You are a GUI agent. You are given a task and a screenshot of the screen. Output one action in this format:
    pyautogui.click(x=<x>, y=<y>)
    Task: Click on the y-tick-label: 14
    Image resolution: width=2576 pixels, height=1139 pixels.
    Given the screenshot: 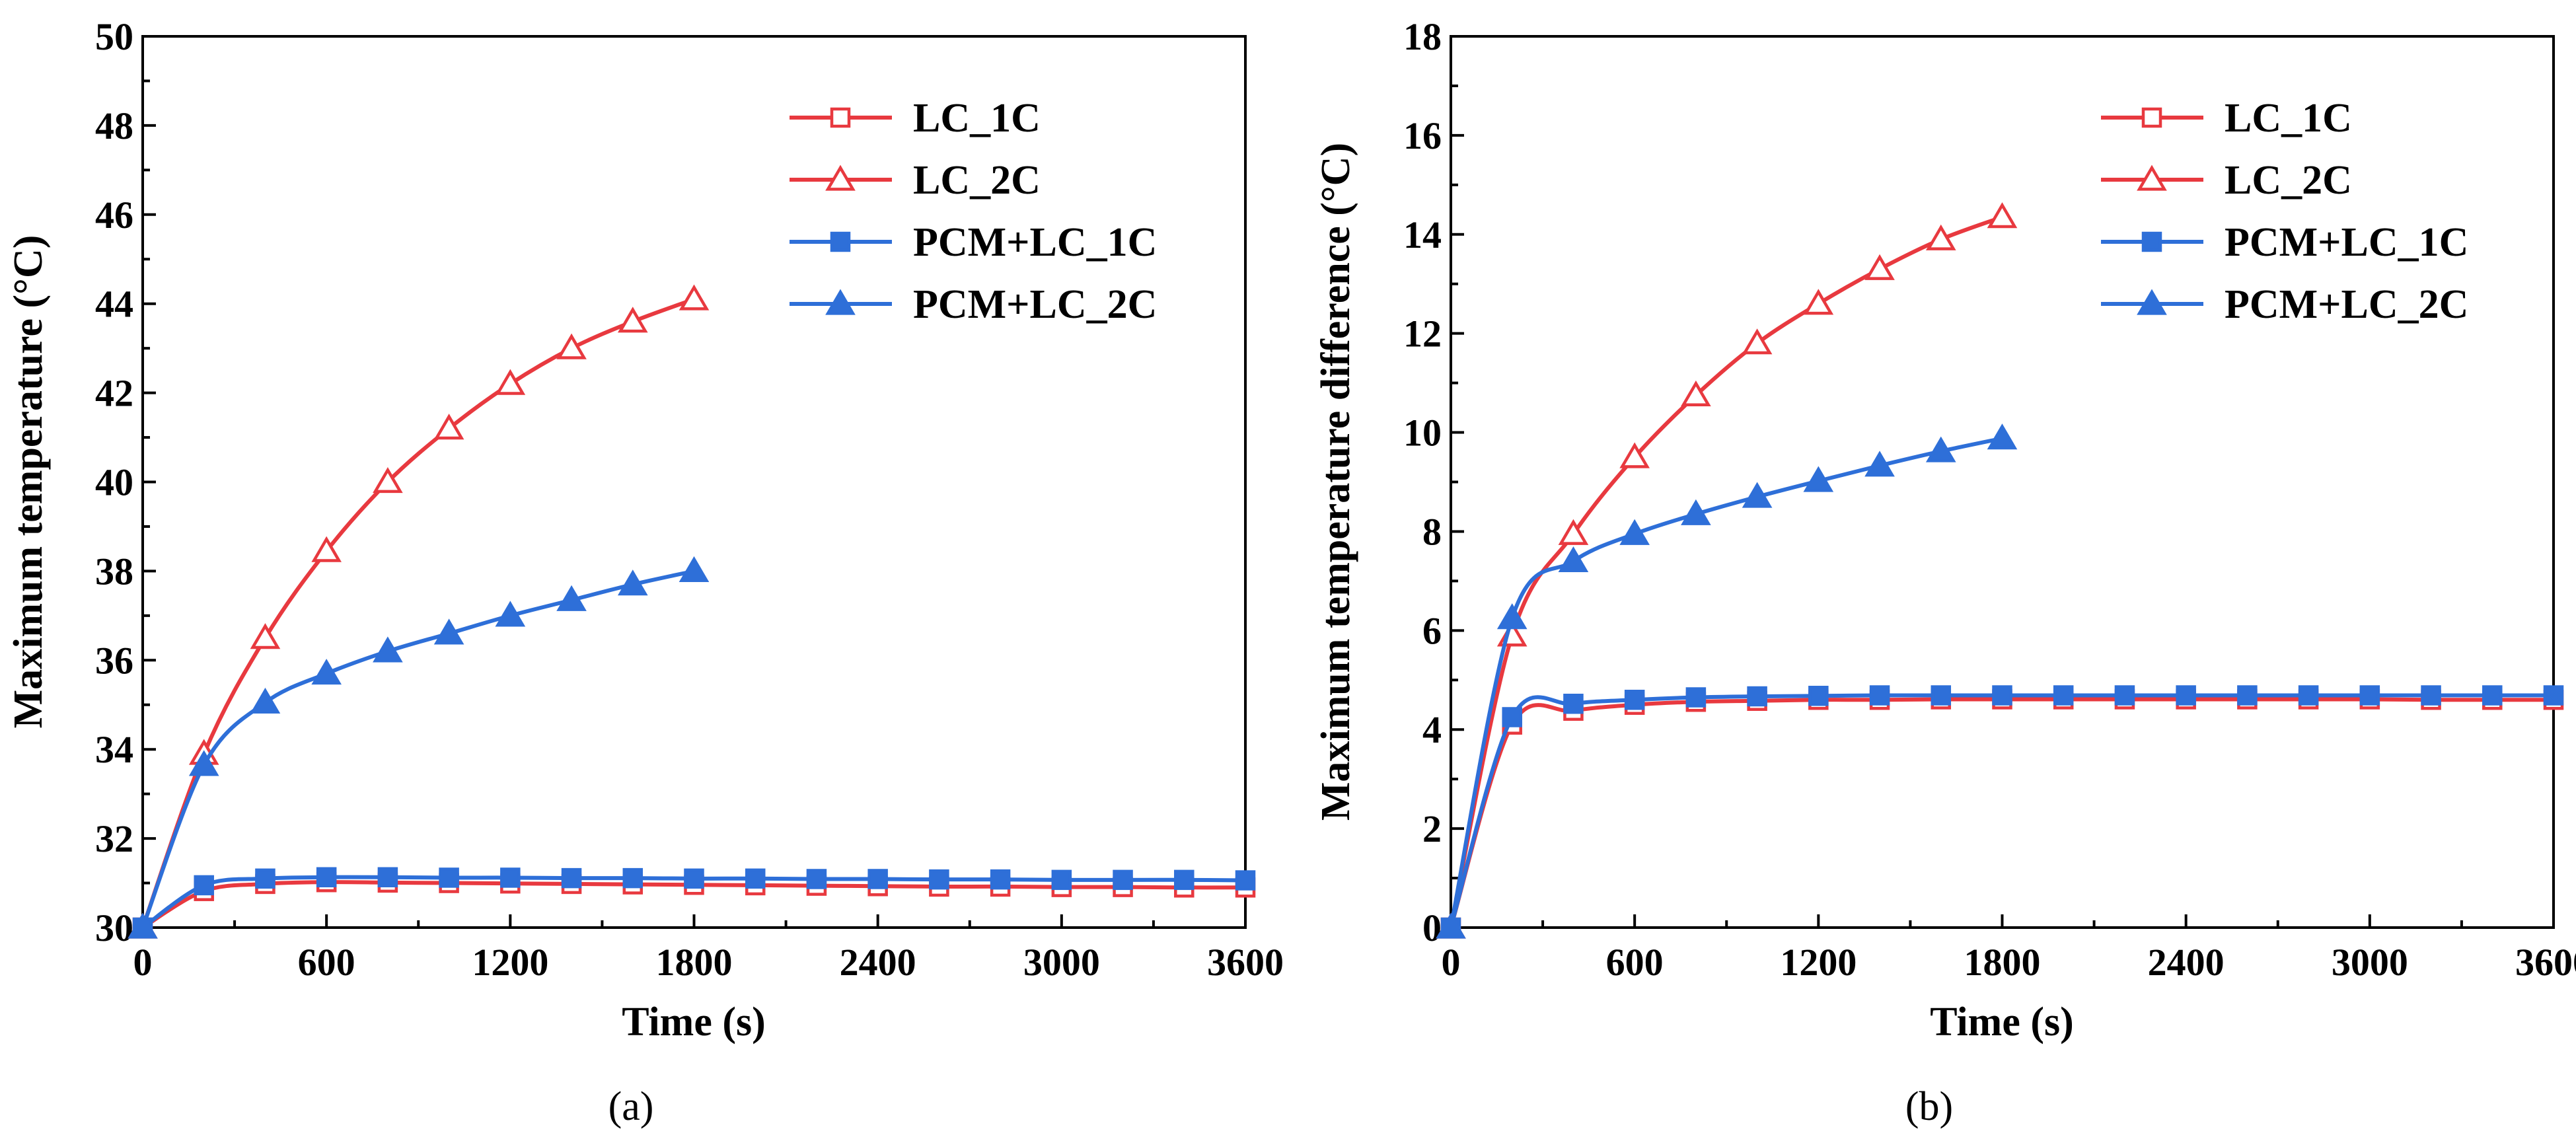 What is the action you would take?
    pyautogui.click(x=1422, y=235)
    